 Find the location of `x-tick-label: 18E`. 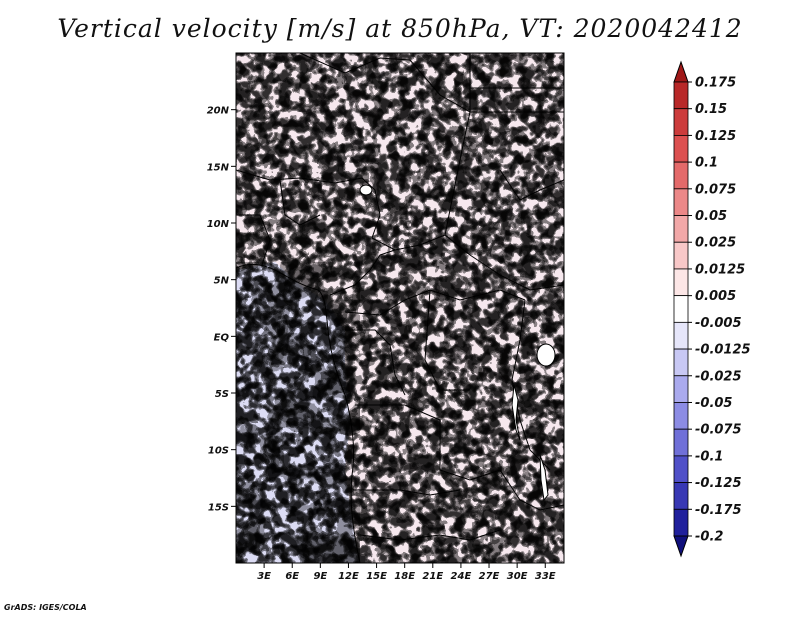

x-tick-label: 18E is located at coordinates (404, 576).